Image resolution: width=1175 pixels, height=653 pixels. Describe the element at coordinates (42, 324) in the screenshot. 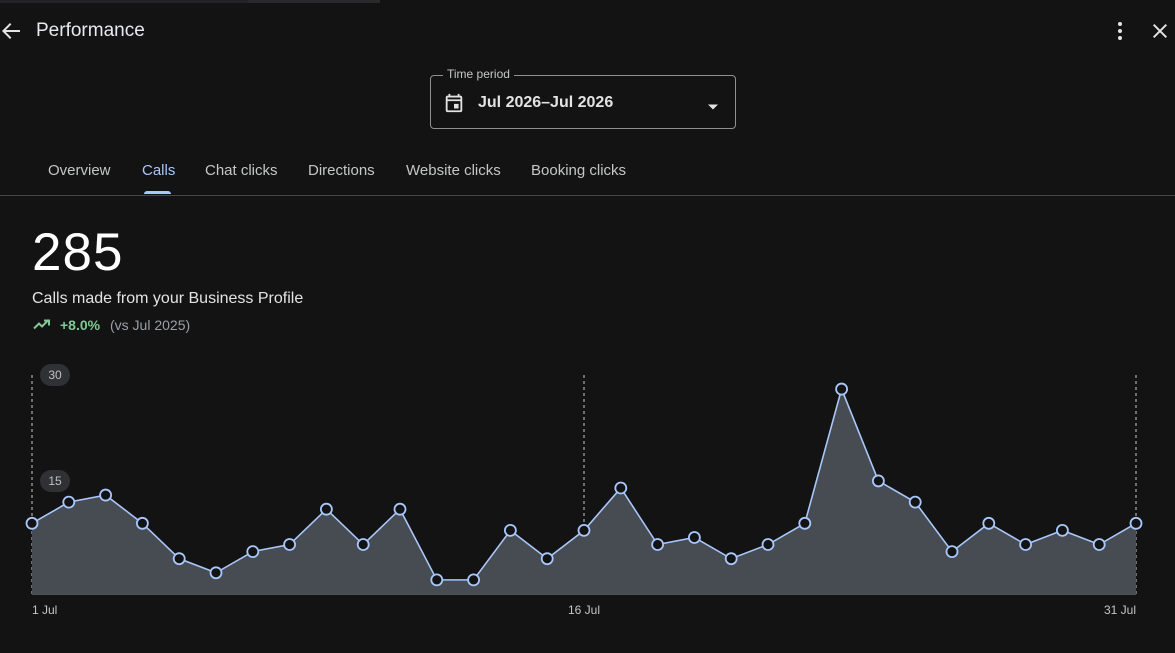

I see `trending-up-icon` at that location.